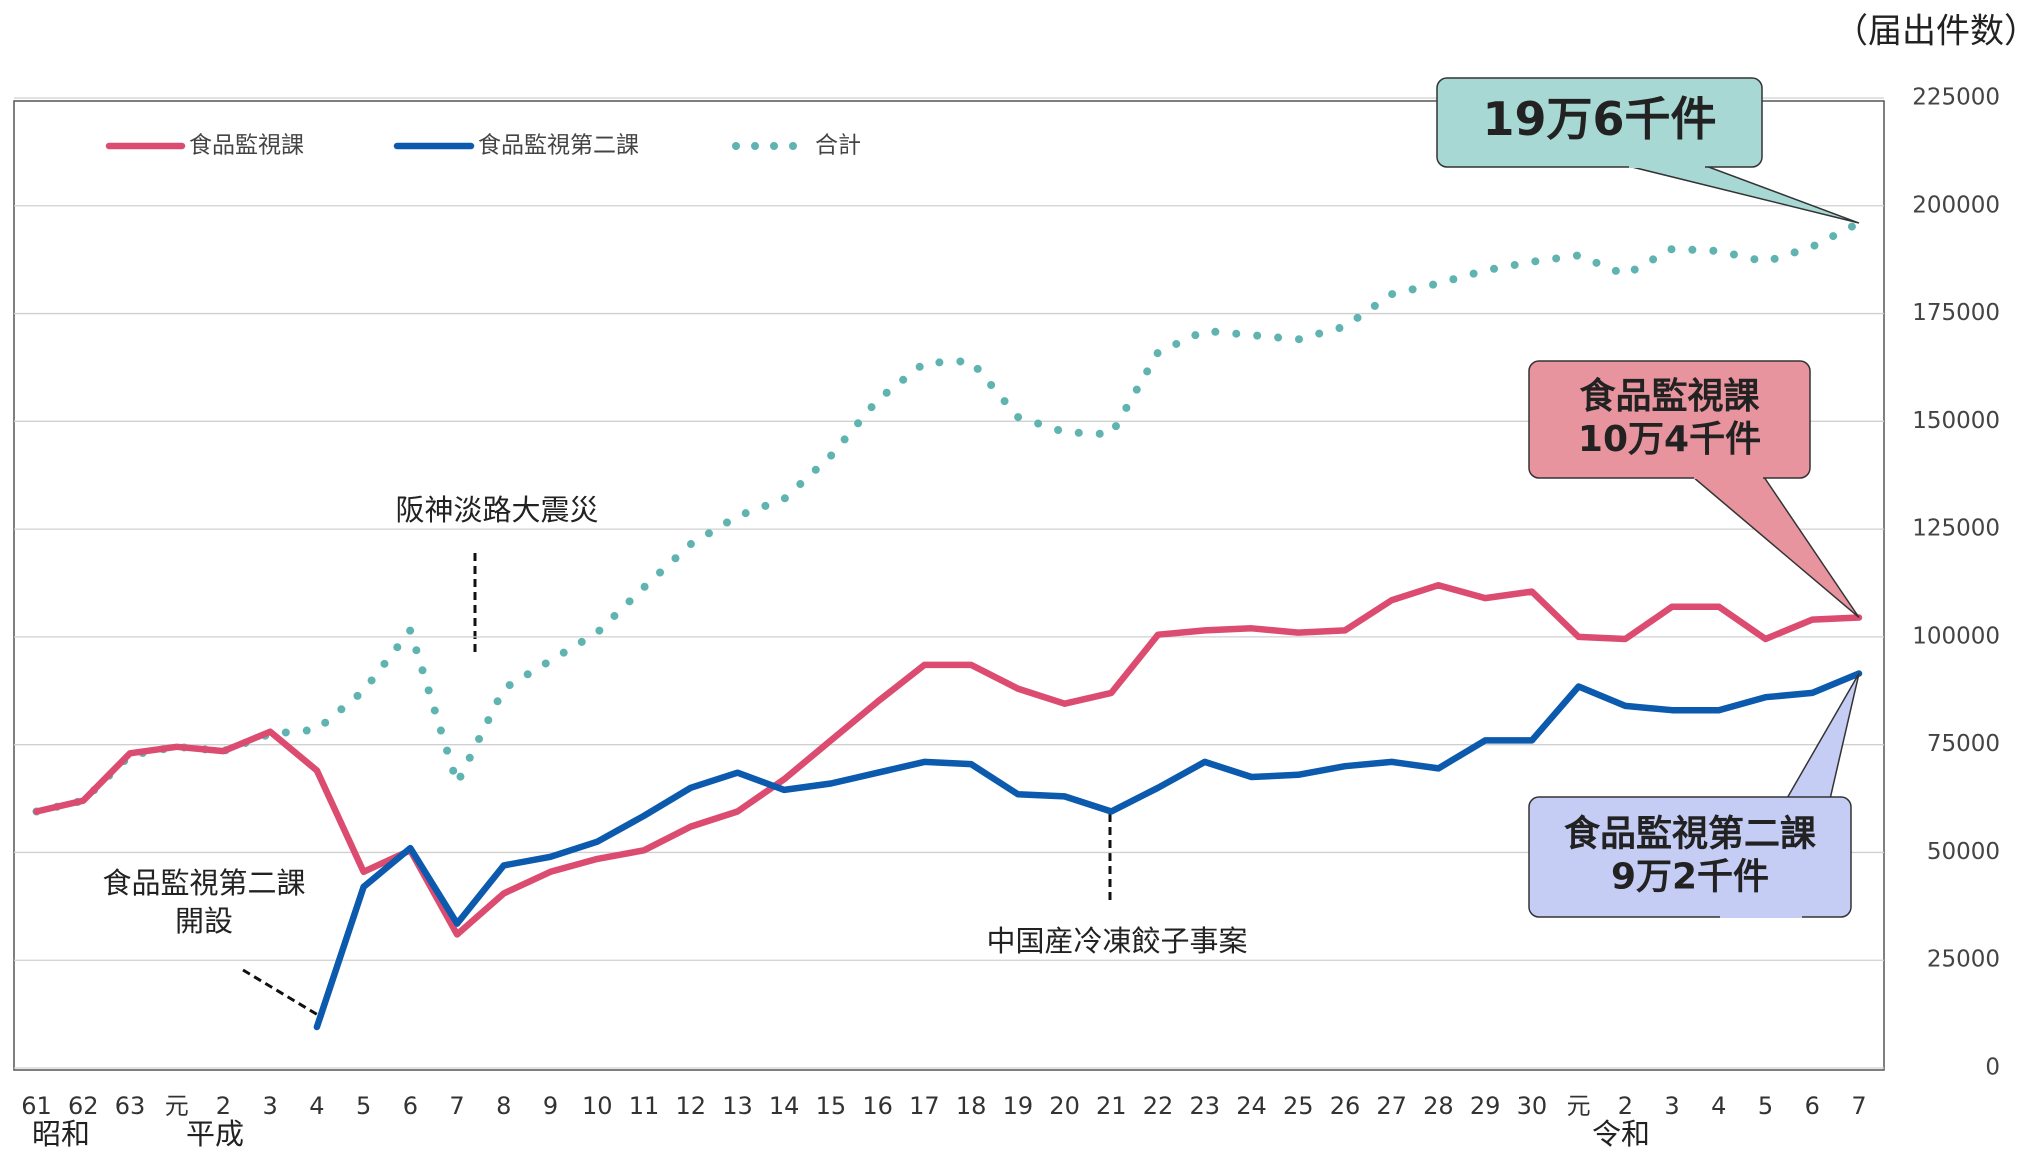  I want to click on x-tick-label: 12, so click(690, 1106).